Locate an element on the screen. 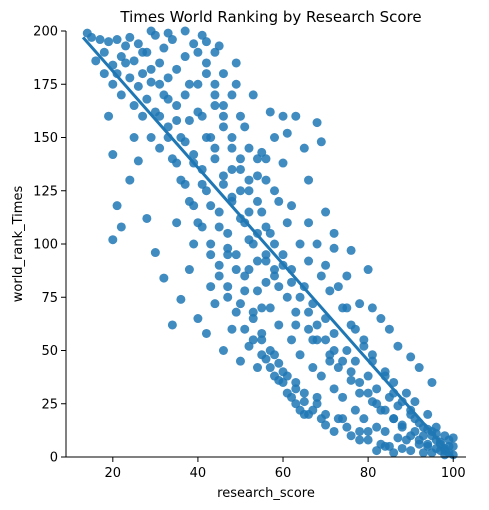 The height and width of the screenshot is (510, 489). y-tick-label: 50 is located at coordinates (49, 351).